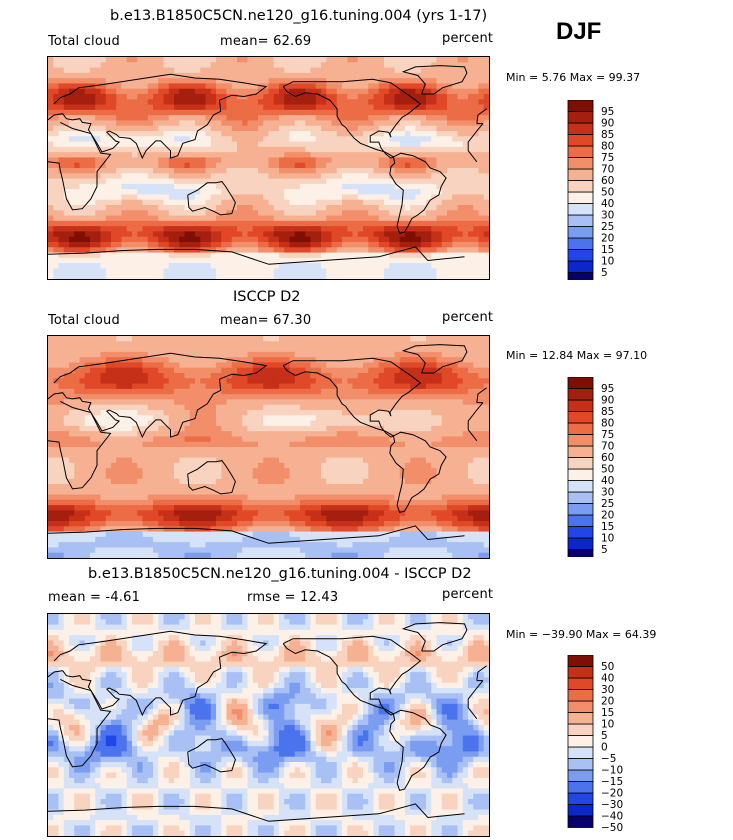 The width and height of the screenshot is (733, 840). I want to click on panel1-map-antarctica-coastline, so click(366, 255).